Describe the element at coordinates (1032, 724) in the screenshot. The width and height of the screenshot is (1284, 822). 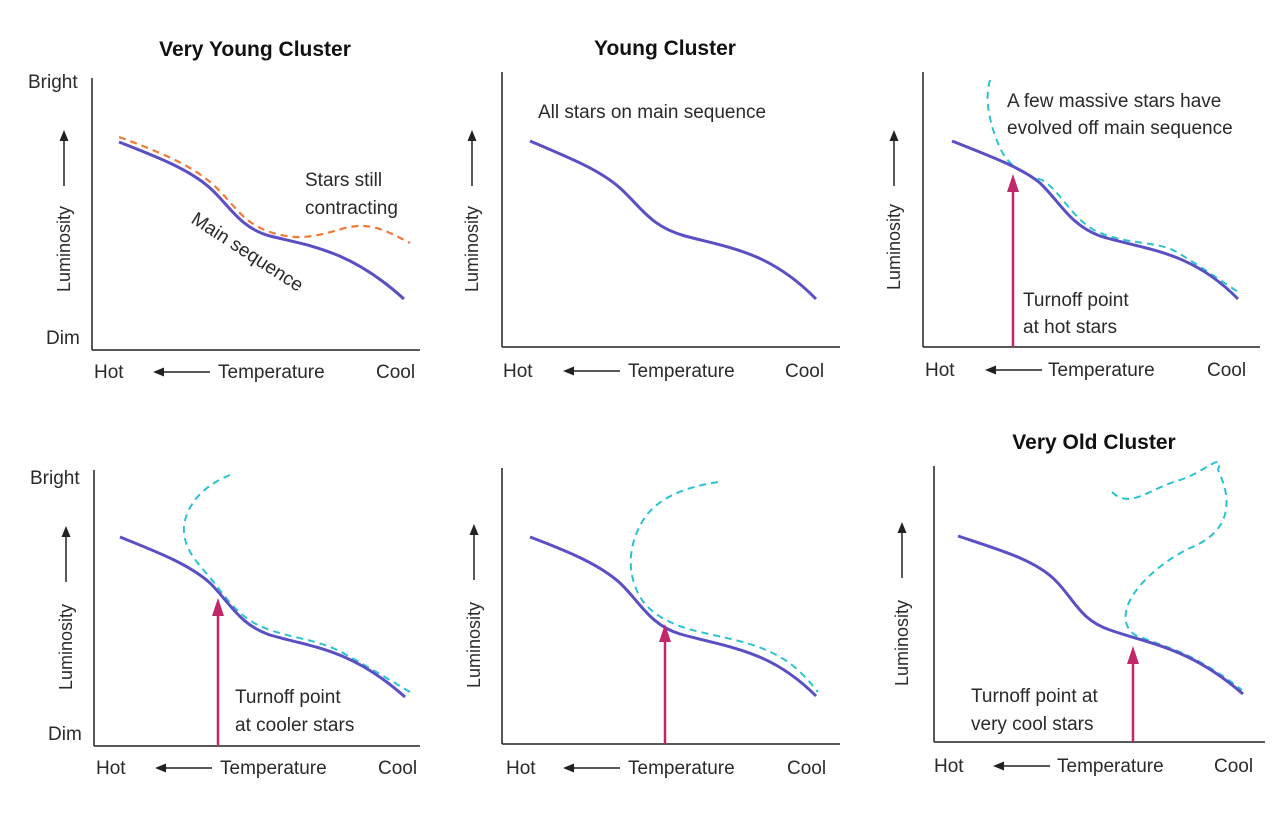
I see `turnoff-annotation: very cool stars` at that location.